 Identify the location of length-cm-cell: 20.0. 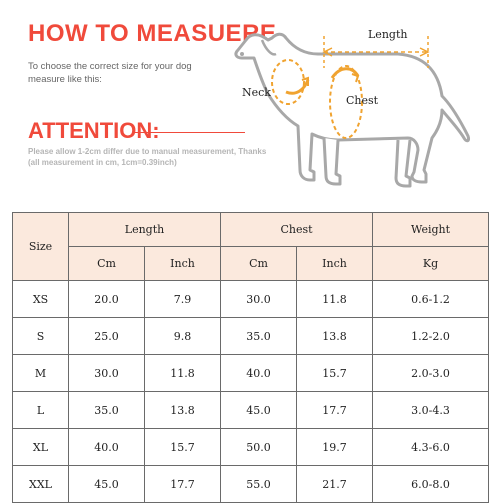
(106, 299).